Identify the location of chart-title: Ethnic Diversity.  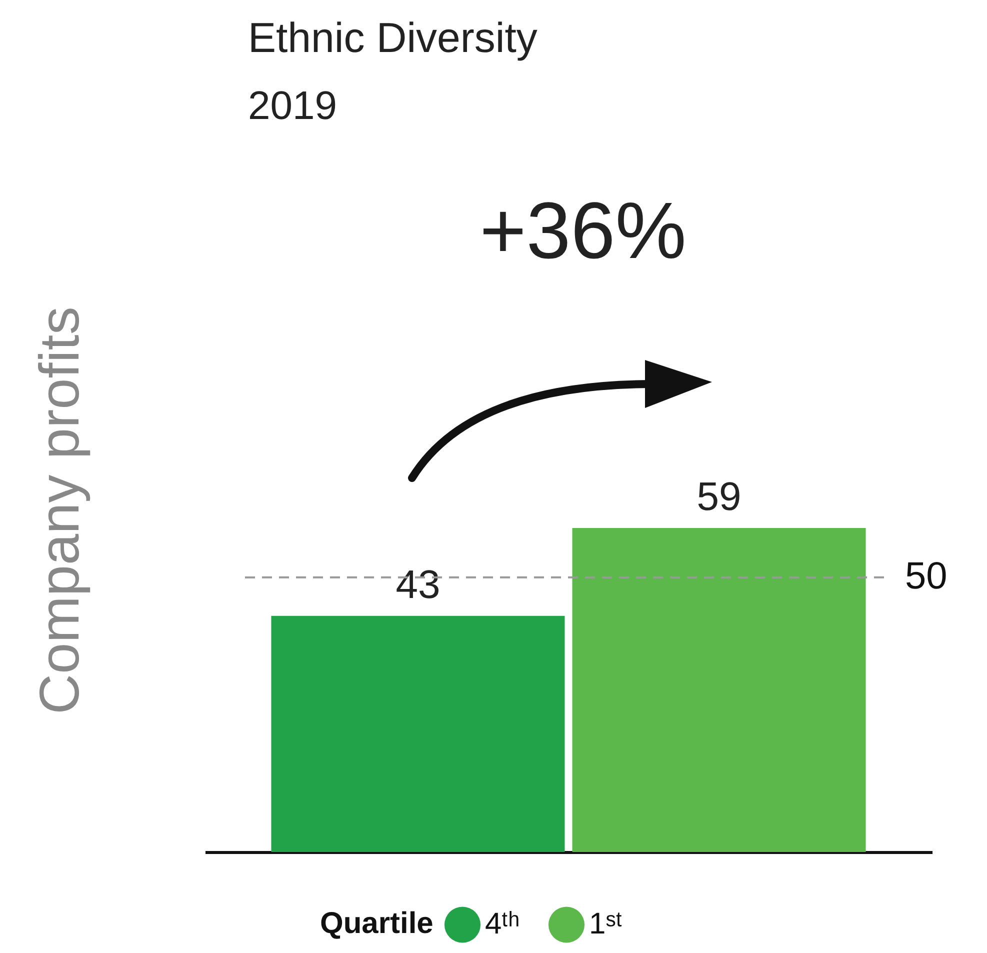
(393, 38).